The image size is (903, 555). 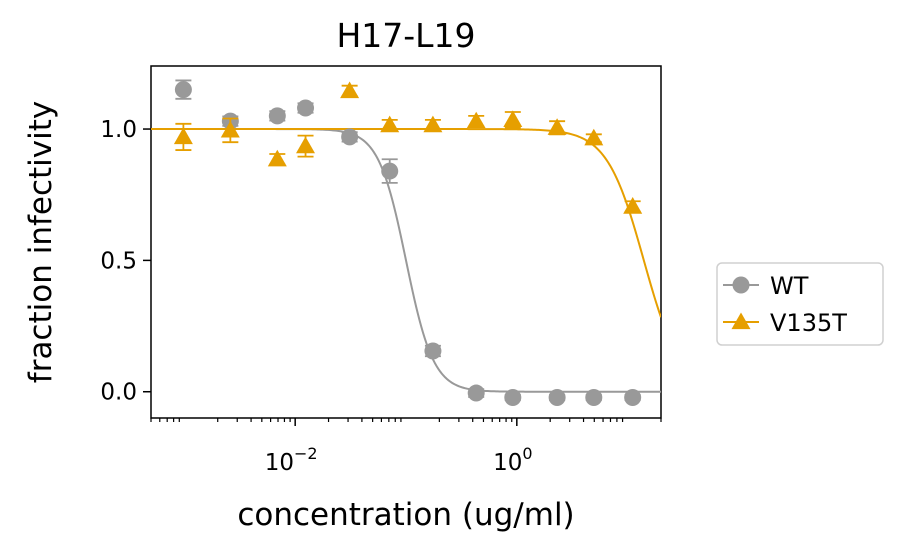 I want to click on y-tick-label: 0.5, so click(x=118, y=261).